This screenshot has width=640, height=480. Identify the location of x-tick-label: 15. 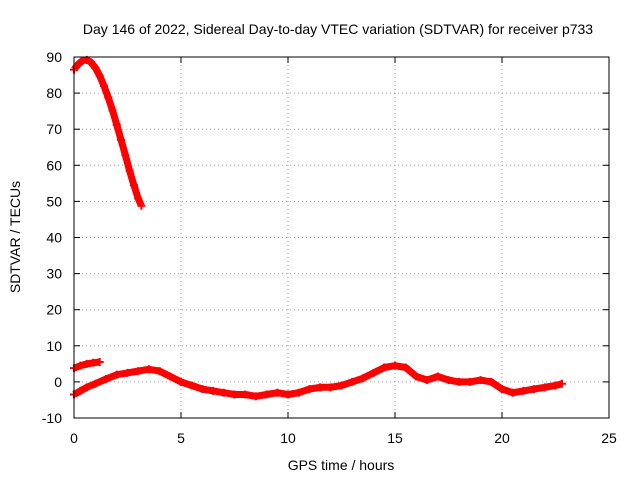
(395, 438).